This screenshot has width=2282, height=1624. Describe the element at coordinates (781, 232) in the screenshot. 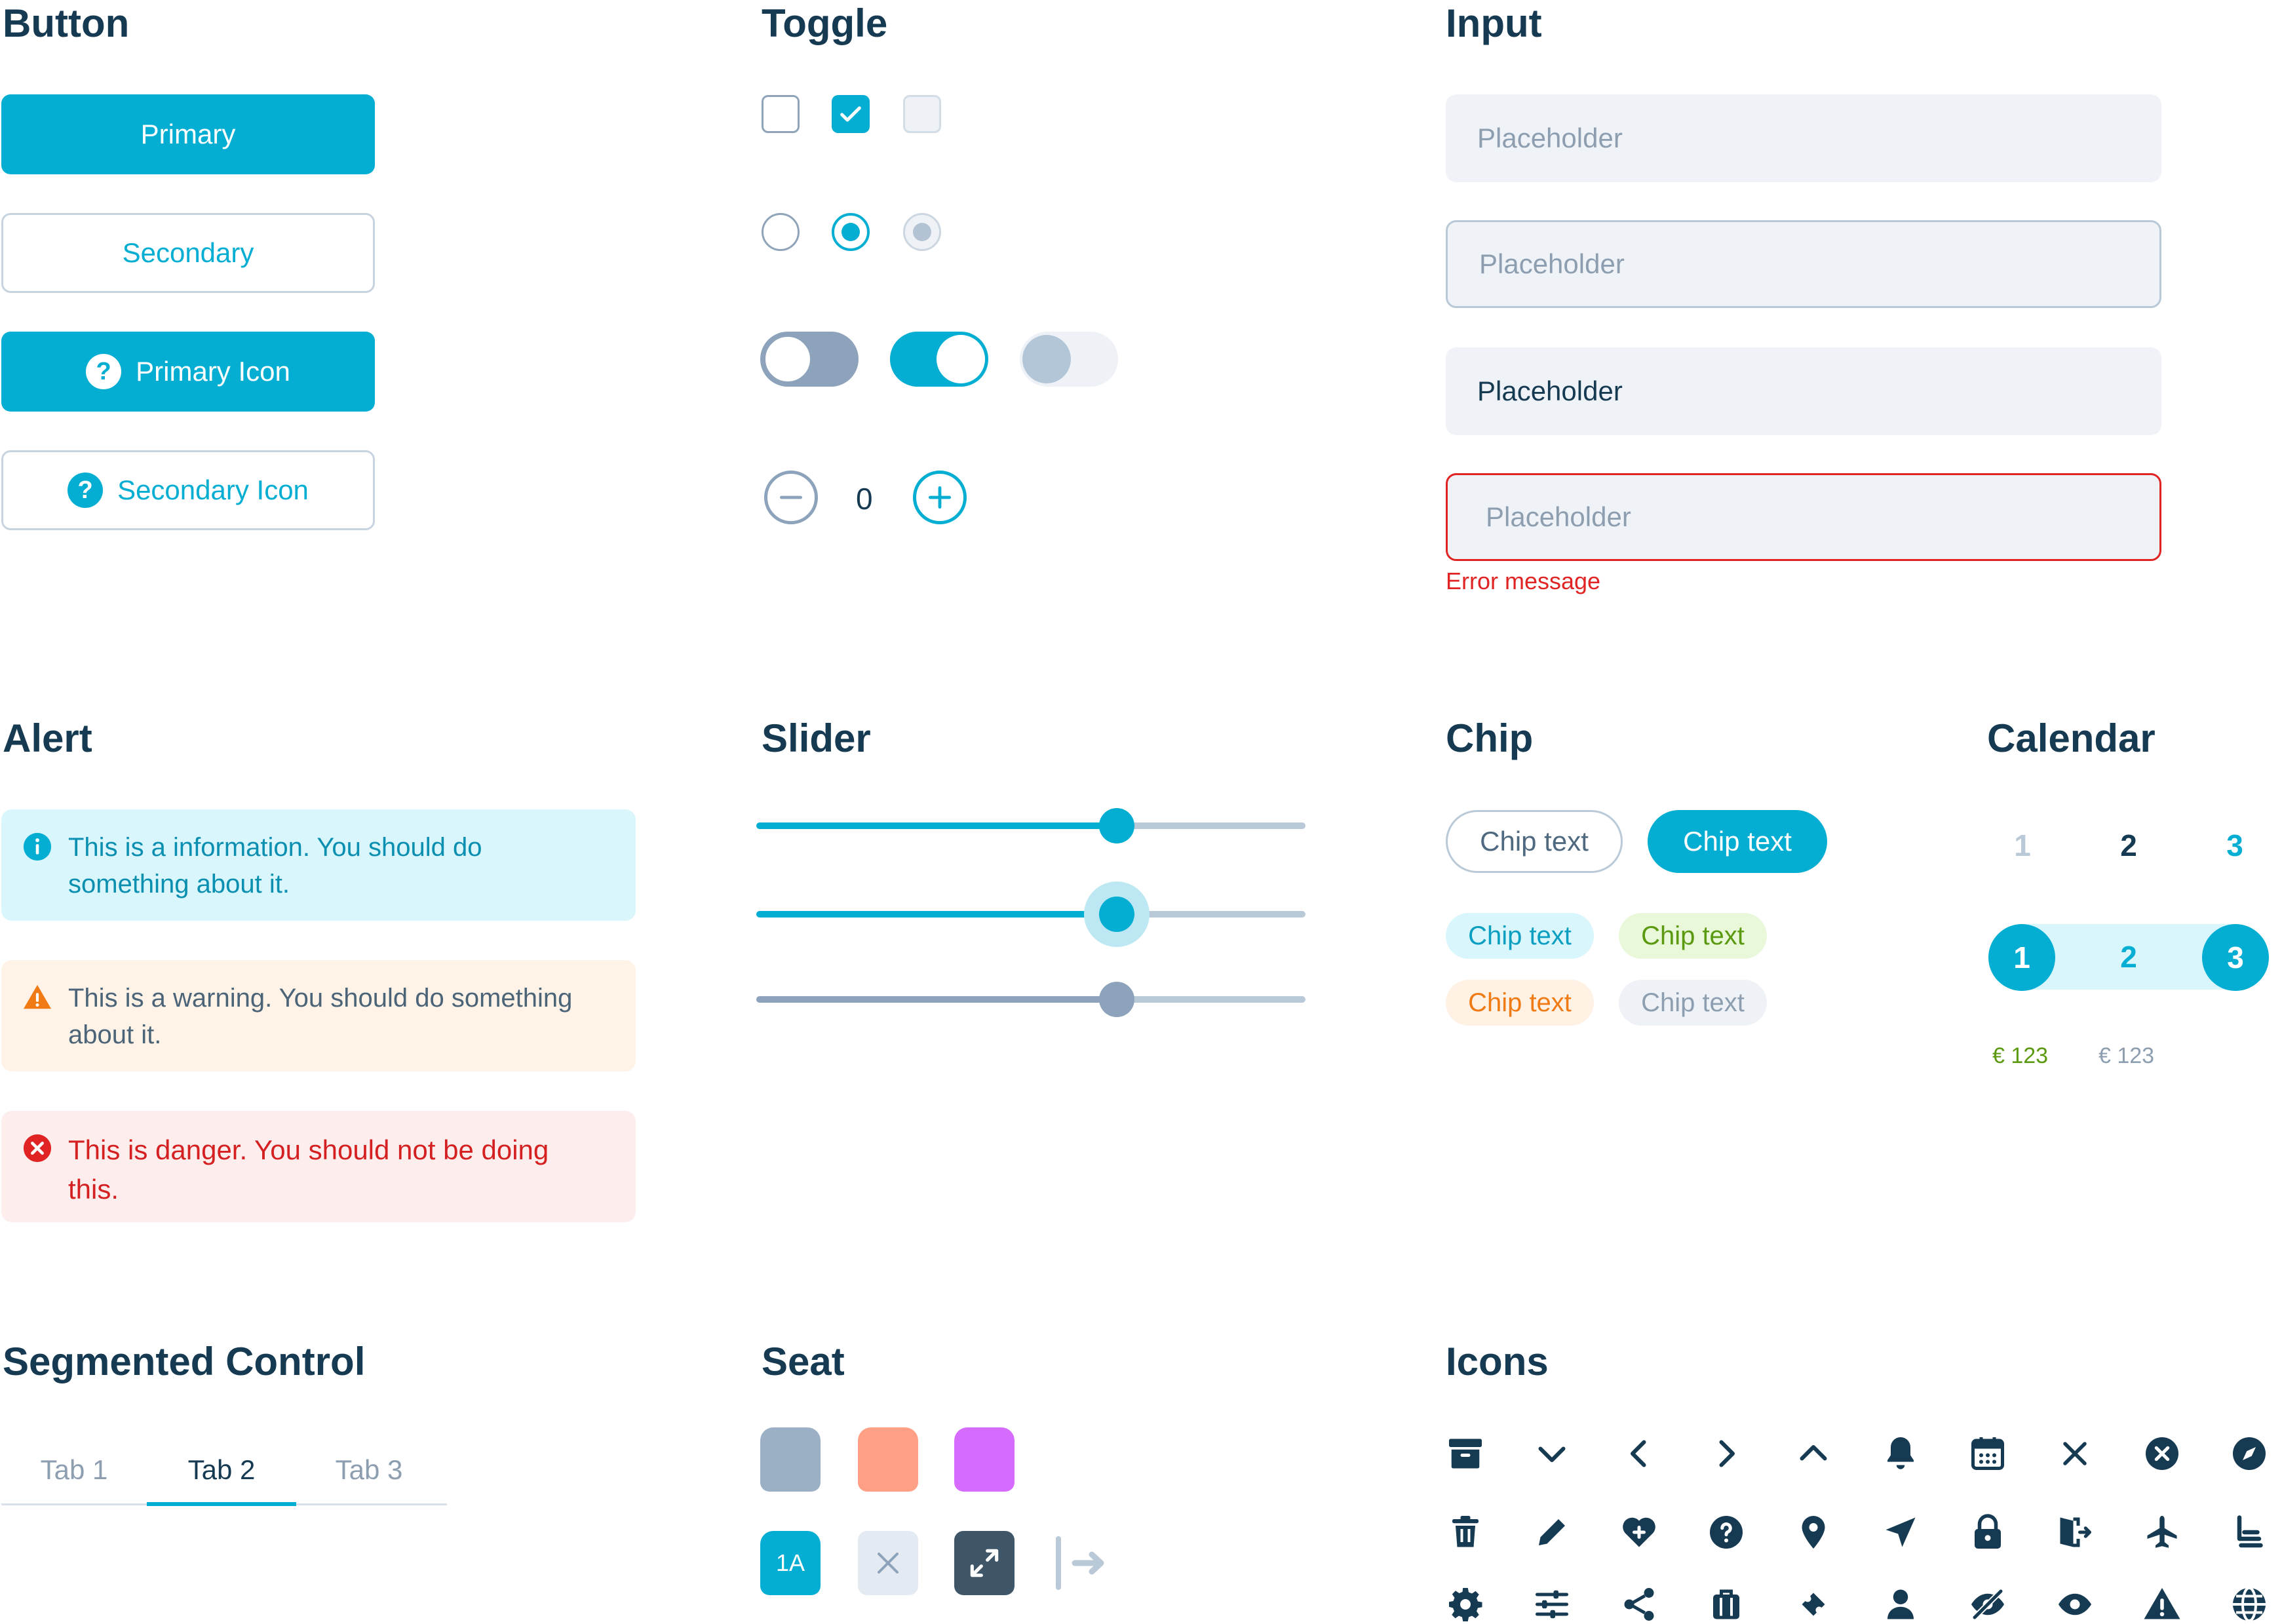

I see `radio-unselected` at that location.